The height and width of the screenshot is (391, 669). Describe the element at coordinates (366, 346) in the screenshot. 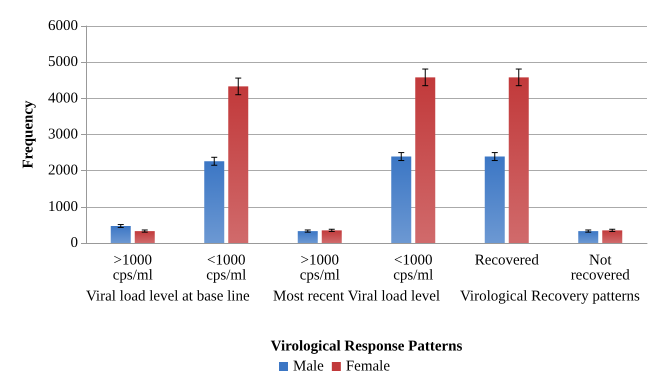

I see `x-axis-title: Virological Response Patterns` at that location.